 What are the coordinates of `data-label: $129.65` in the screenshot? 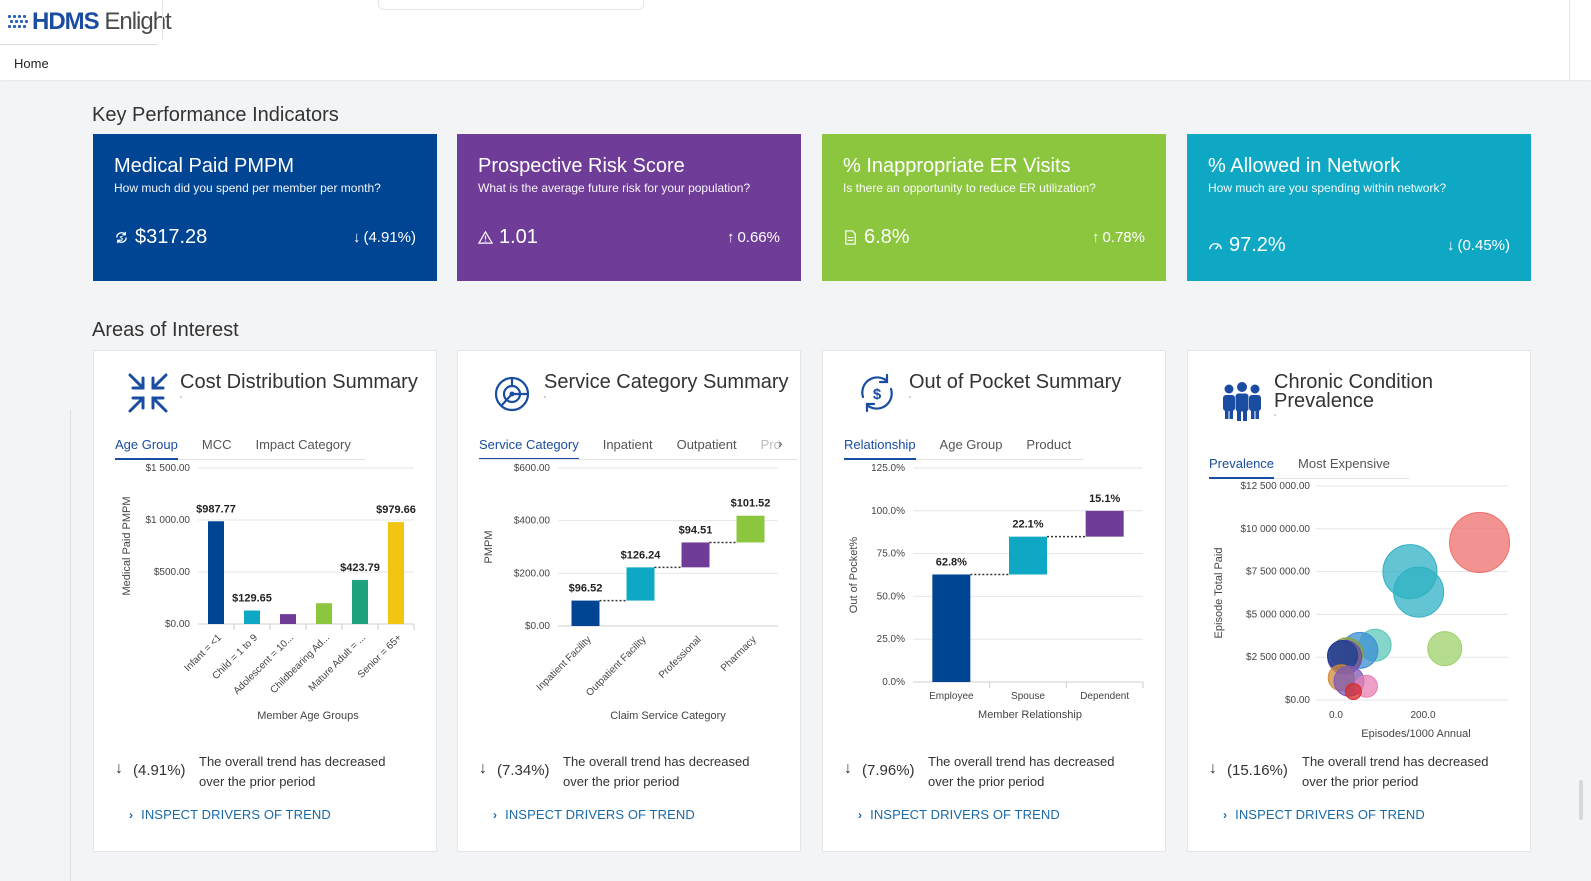 It's located at (252, 599).